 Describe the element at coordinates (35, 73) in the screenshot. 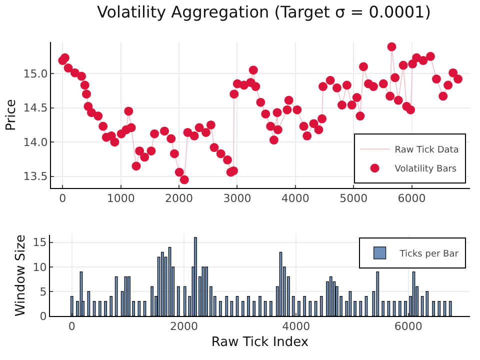

I see `y-tick-label: 15.0` at that location.